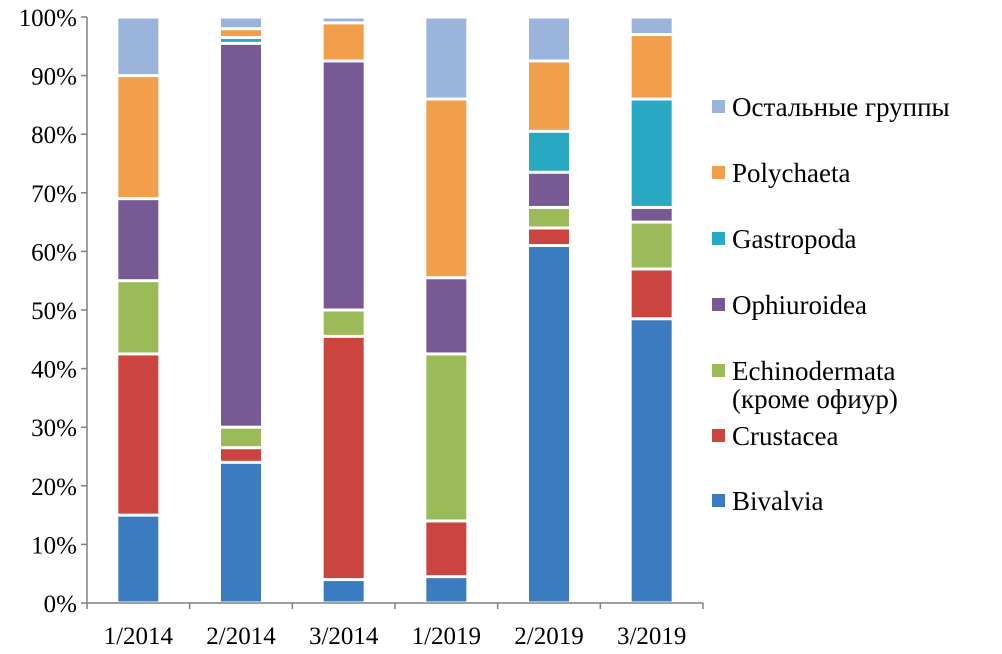 The image size is (1002, 654). What do you see at coordinates (813, 371) in the screenshot?
I see `legend-label: Echinodermata` at bounding box center [813, 371].